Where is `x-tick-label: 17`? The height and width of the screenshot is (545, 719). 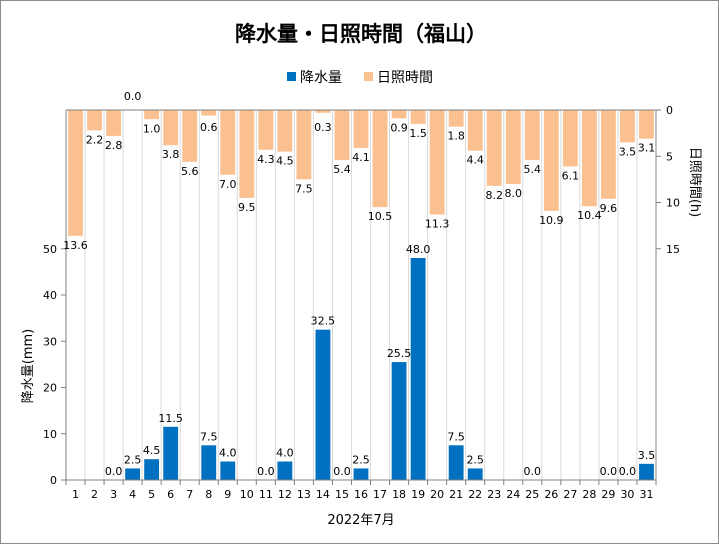 x-tick-label: 17 is located at coordinates (380, 494).